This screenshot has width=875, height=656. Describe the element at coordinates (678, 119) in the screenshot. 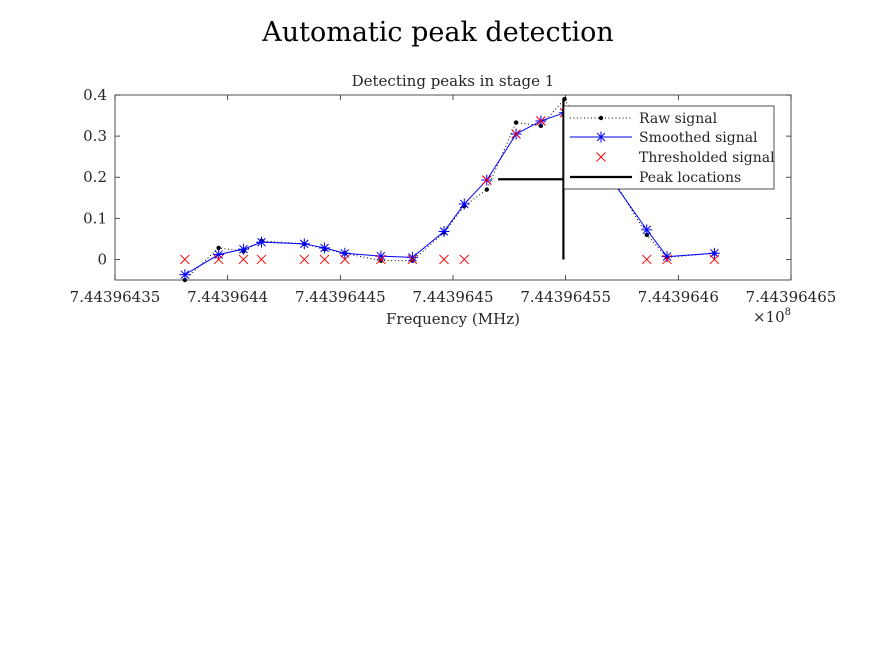

I see `legend-label: Raw signal` at that location.